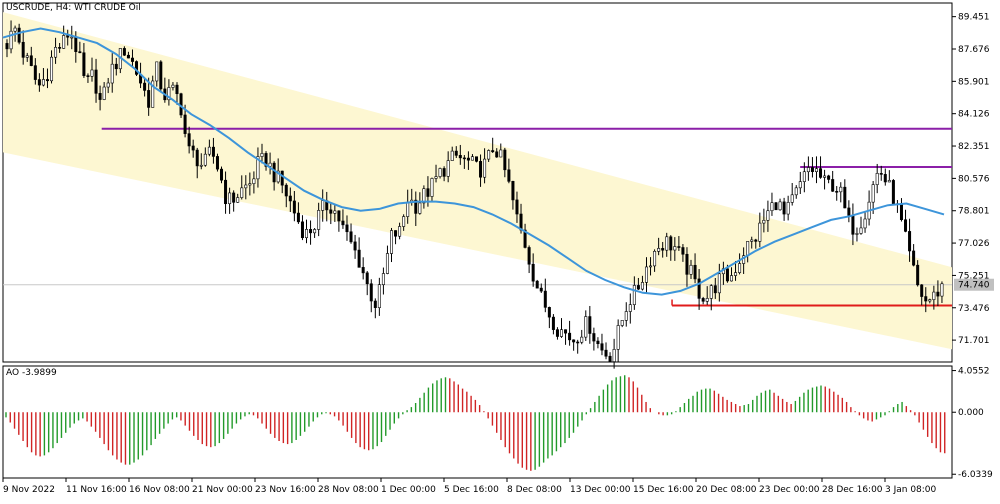 This screenshot has height=504, width=1000. Describe the element at coordinates (726, 490) in the screenshot. I see `time-tick-label: 20 Dec 08:00` at that location.